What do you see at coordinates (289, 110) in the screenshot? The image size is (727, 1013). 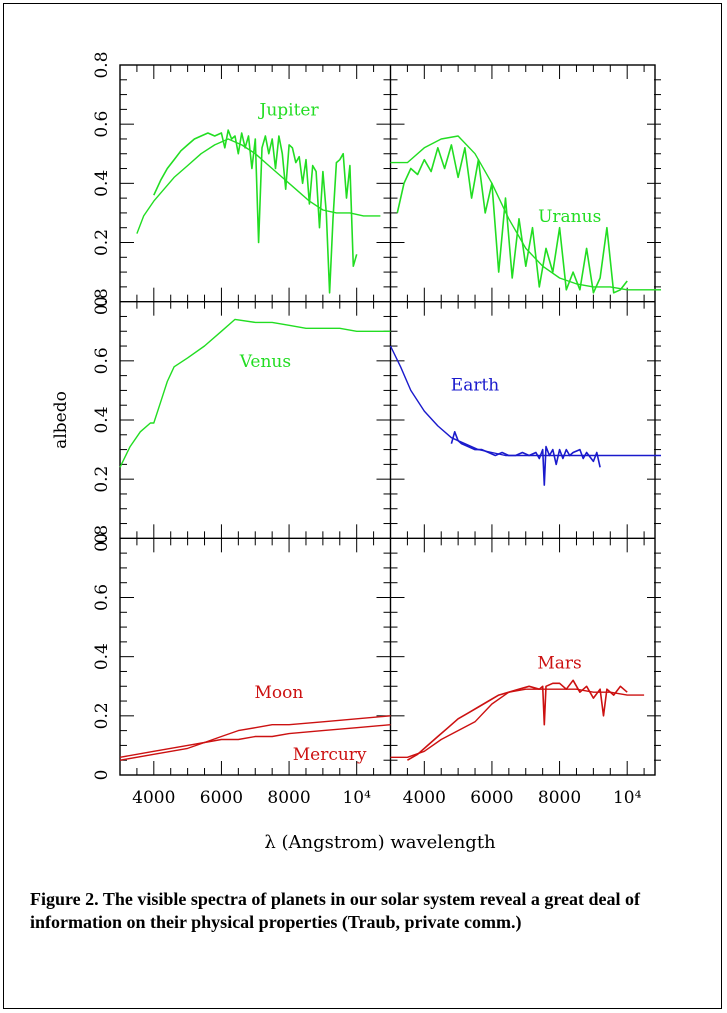 I see `planet-label-jupiter: Jupiter` at bounding box center [289, 110].